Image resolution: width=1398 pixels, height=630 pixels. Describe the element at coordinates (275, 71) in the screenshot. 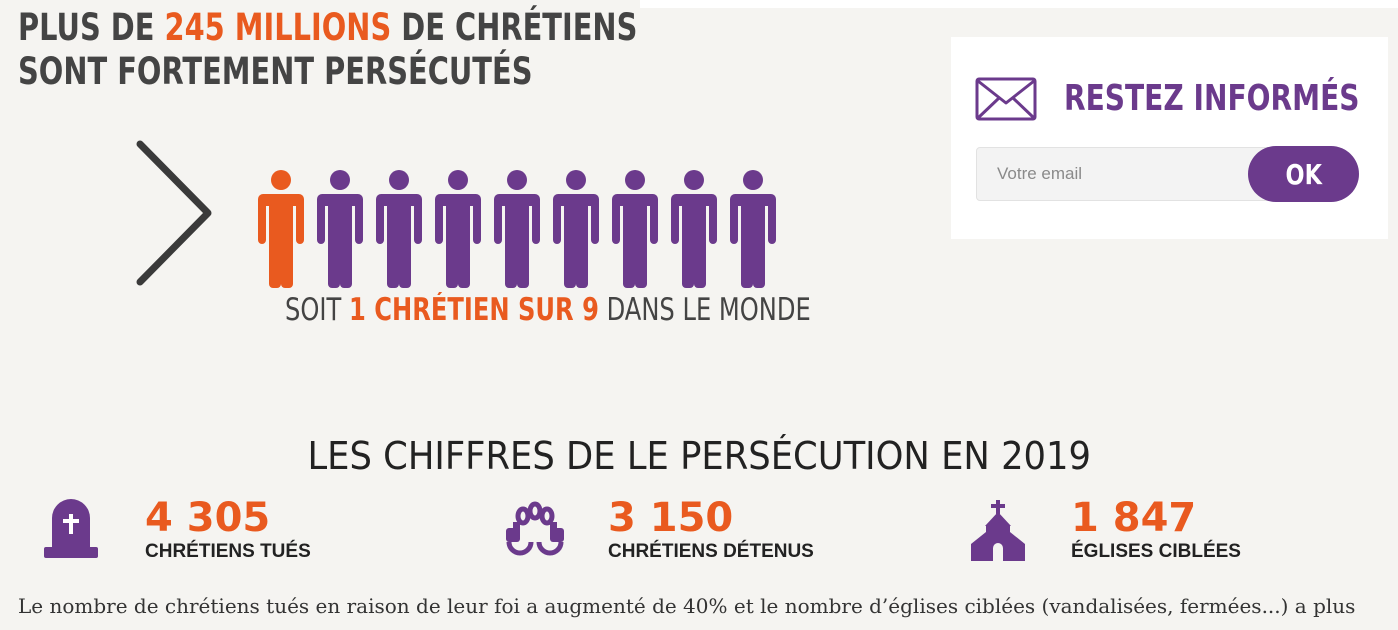

I see `headline-line2: SONT FORTEMENT PERSÉCUTÉS` at that location.